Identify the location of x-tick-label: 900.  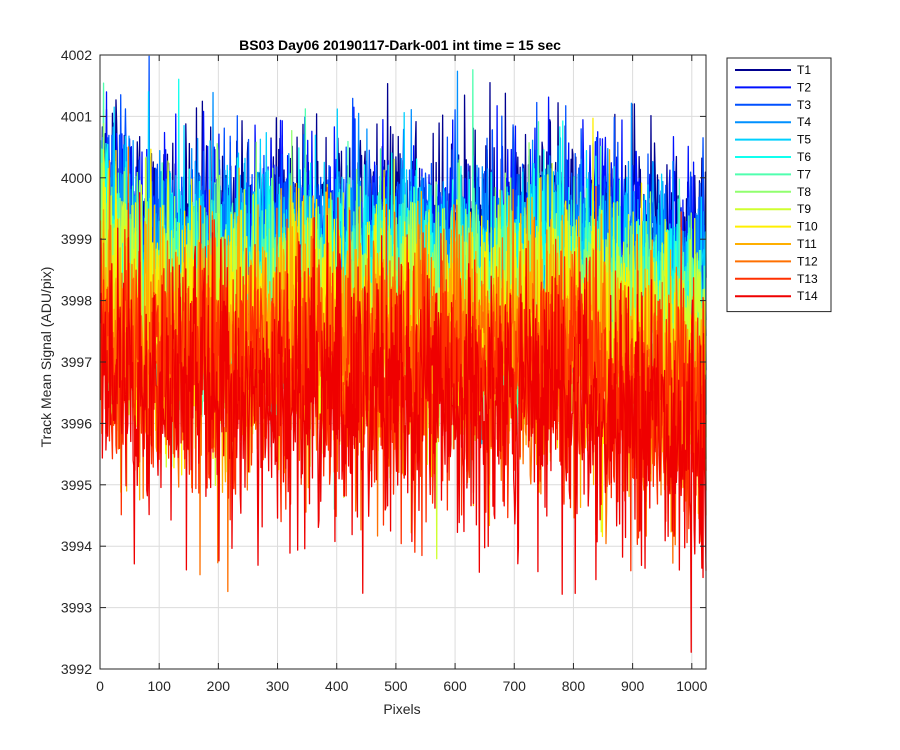
(633, 686).